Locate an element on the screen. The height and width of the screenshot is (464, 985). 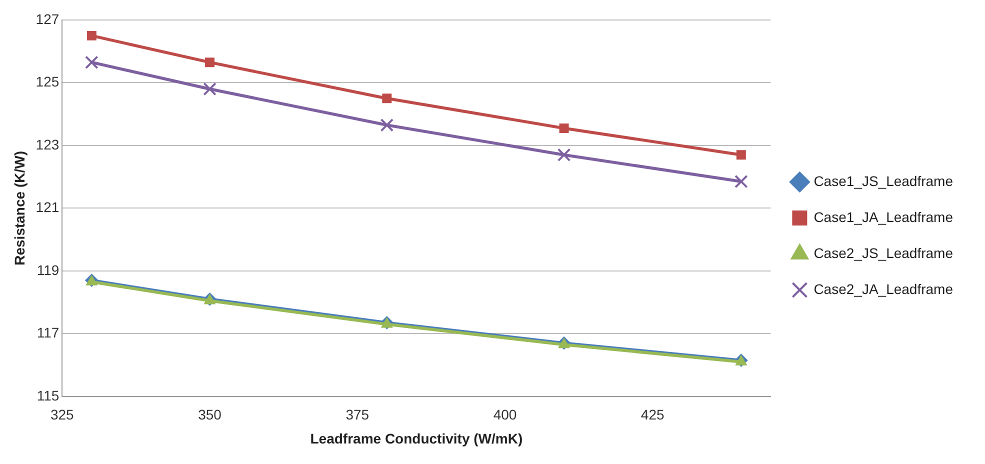
legend-label: Case2_JS_Leadframe is located at coordinates (884, 252).